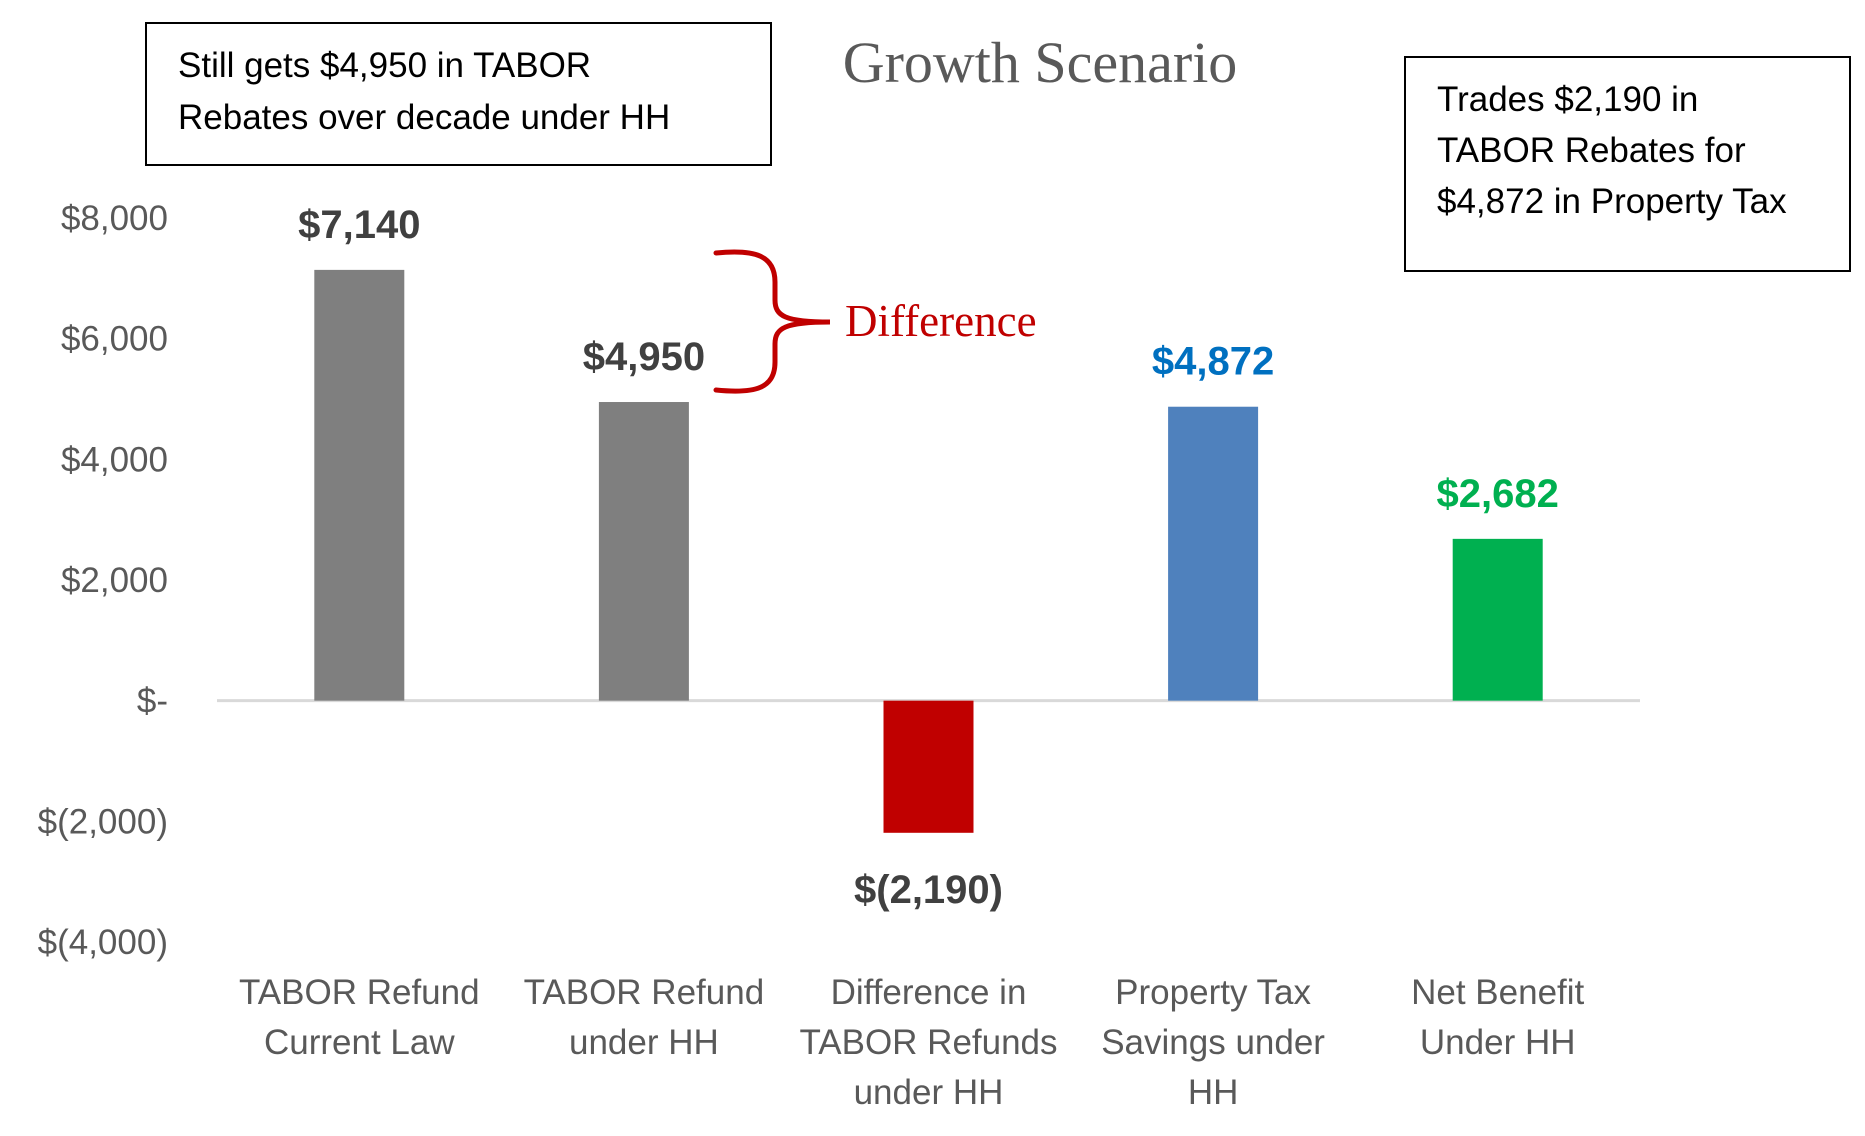 The height and width of the screenshot is (1136, 1865). What do you see at coordinates (928, 890) in the screenshot?
I see `data-label: $(2,190)` at bounding box center [928, 890].